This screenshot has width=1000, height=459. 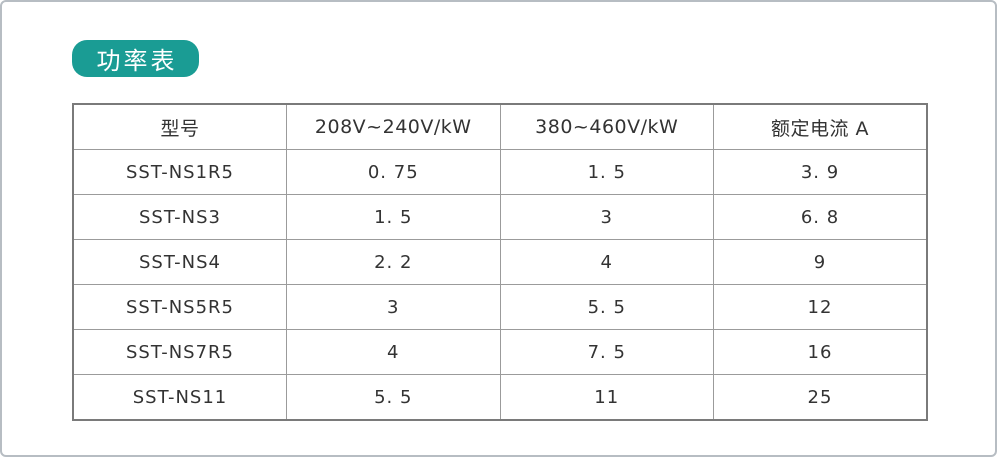 I want to click on cell-rated-current: 25, so click(x=820, y=397).